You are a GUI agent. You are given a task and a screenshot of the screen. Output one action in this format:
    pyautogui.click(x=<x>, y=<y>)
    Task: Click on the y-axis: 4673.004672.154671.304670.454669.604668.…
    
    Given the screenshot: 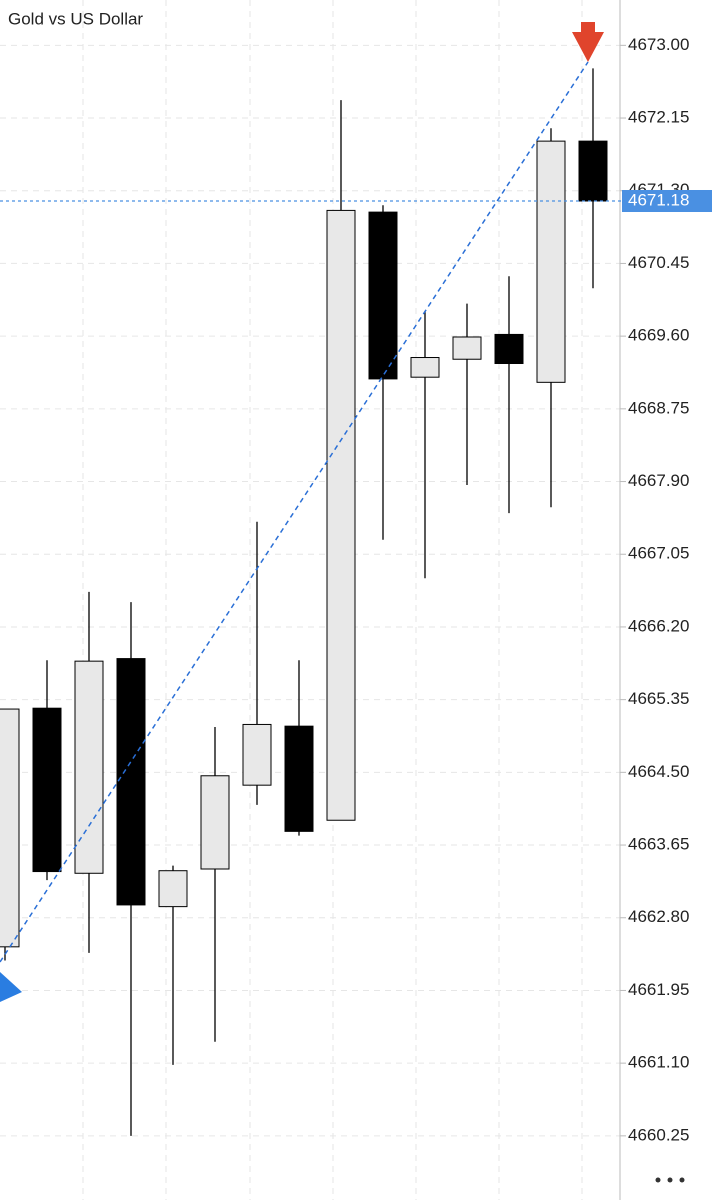 What is the action you would take?
    pyautogui.click(x=654, y=589)
    